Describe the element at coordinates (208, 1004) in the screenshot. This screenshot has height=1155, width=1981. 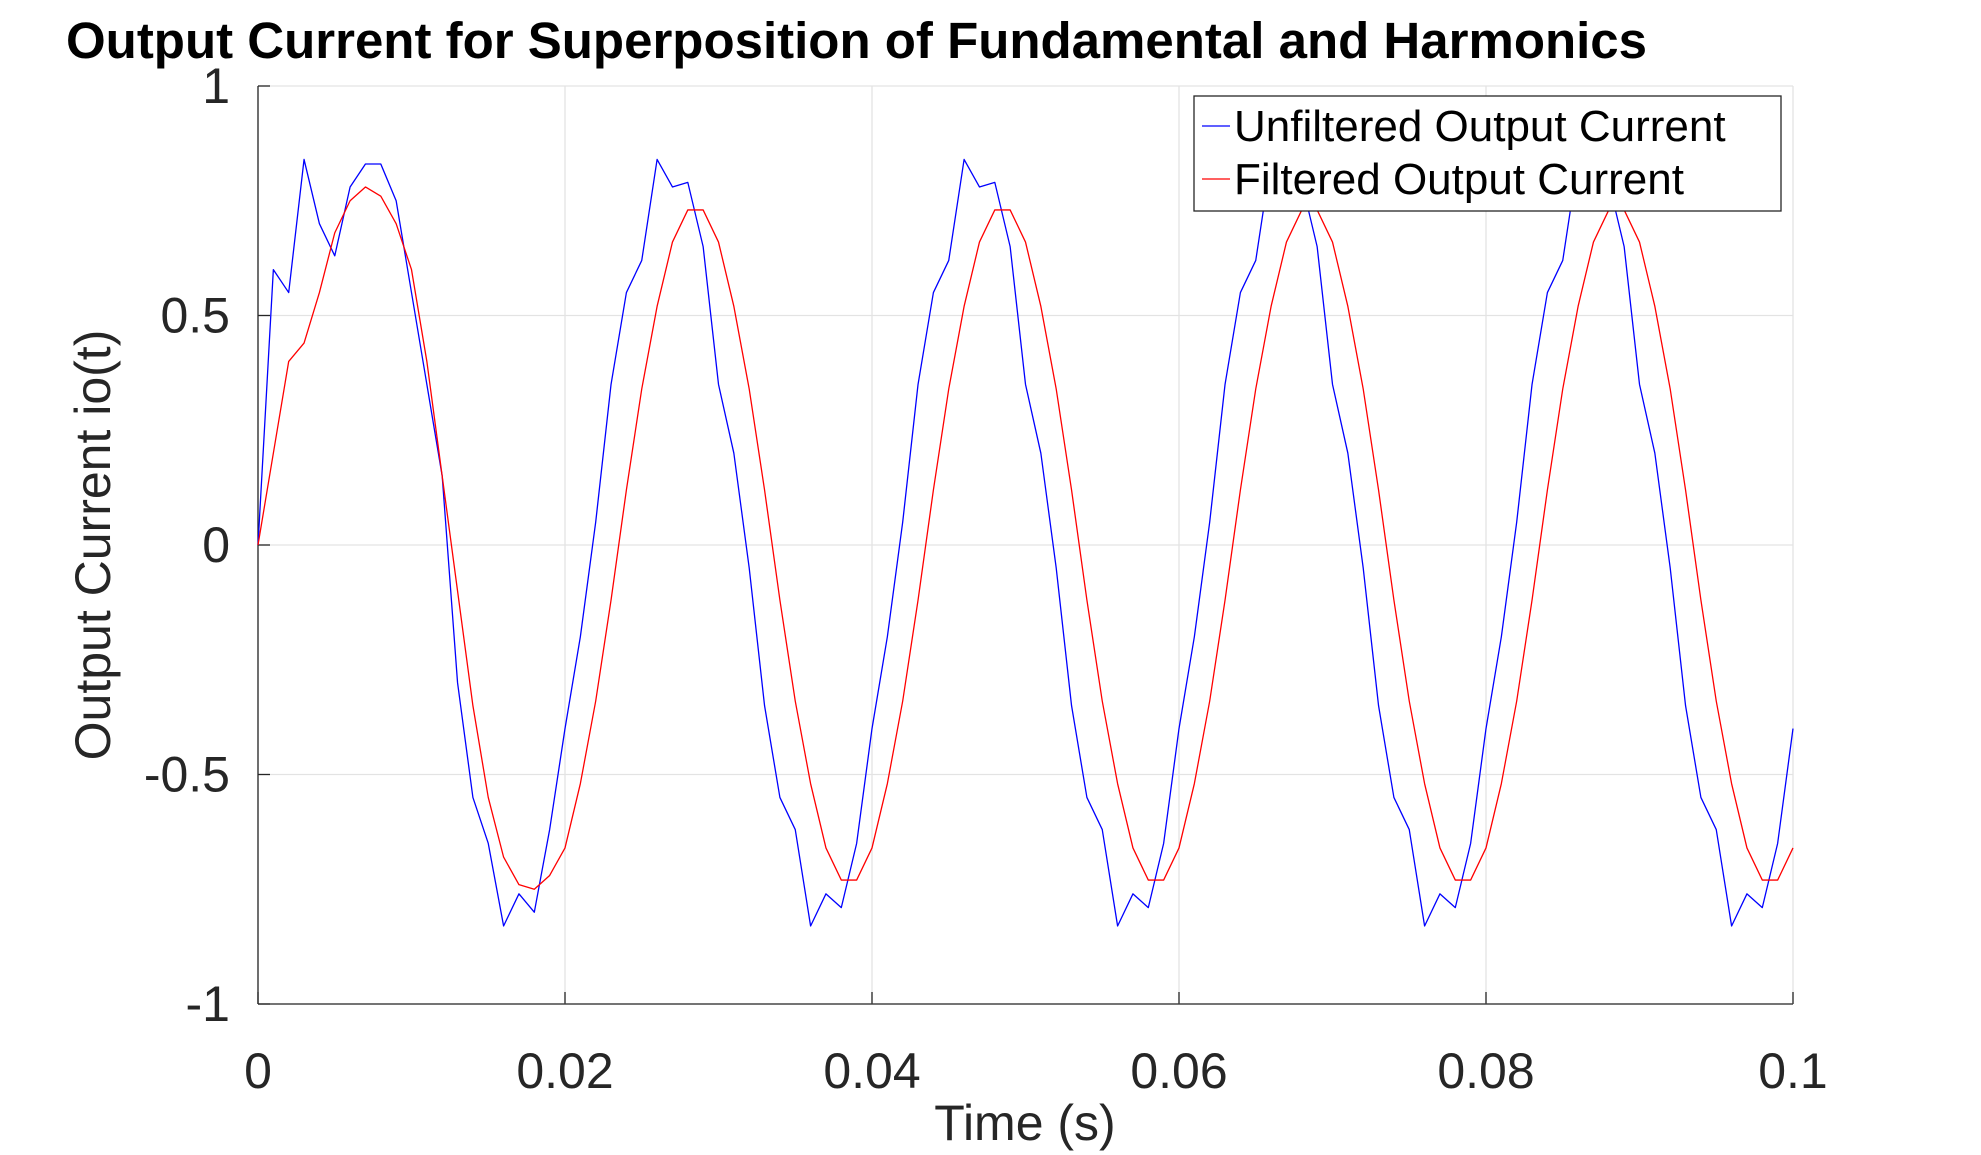
I see `y-tick-label: -1` at that location.